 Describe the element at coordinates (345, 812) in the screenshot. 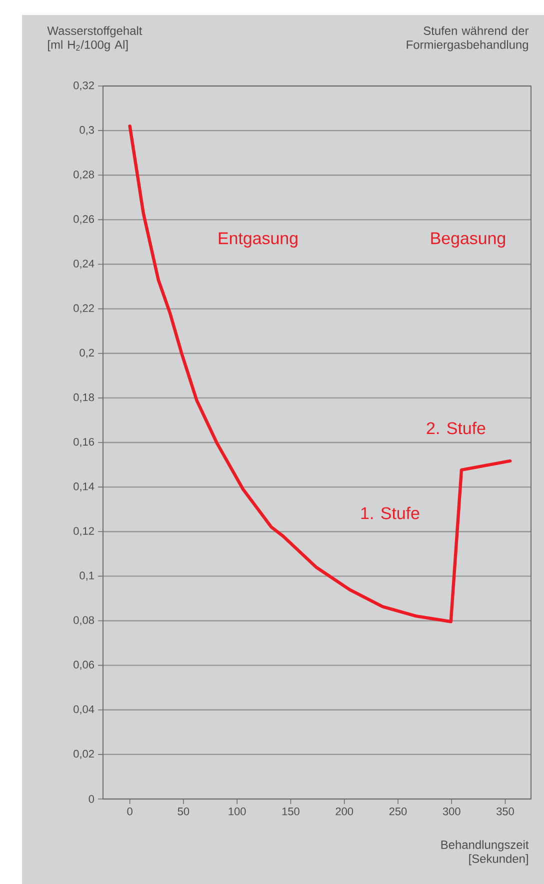

I see `x-tick-label: 200` at that location.